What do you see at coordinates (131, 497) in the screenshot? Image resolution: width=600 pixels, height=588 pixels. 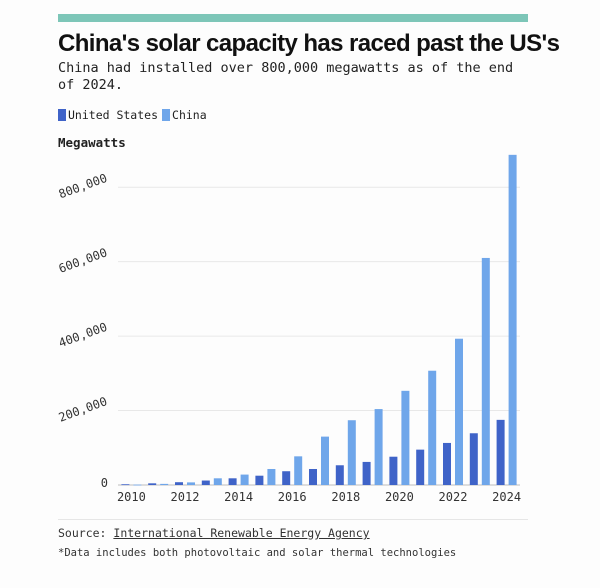 I see `x-tick-label: 2010` at bounding box center [131, 497].